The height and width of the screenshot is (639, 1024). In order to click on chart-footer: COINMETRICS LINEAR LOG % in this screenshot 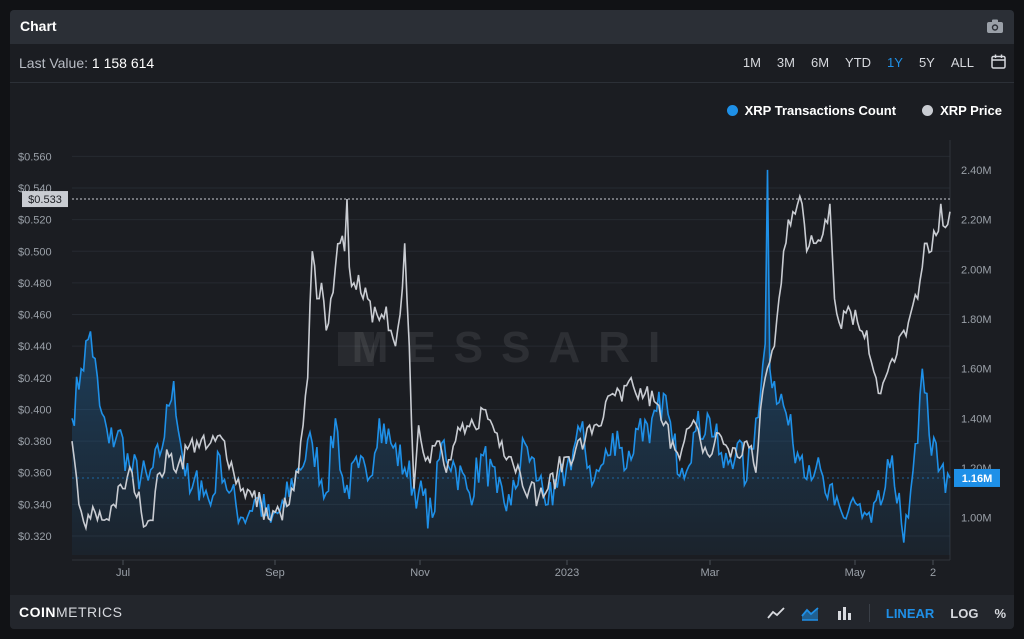, I will do `click(512, 612)`.